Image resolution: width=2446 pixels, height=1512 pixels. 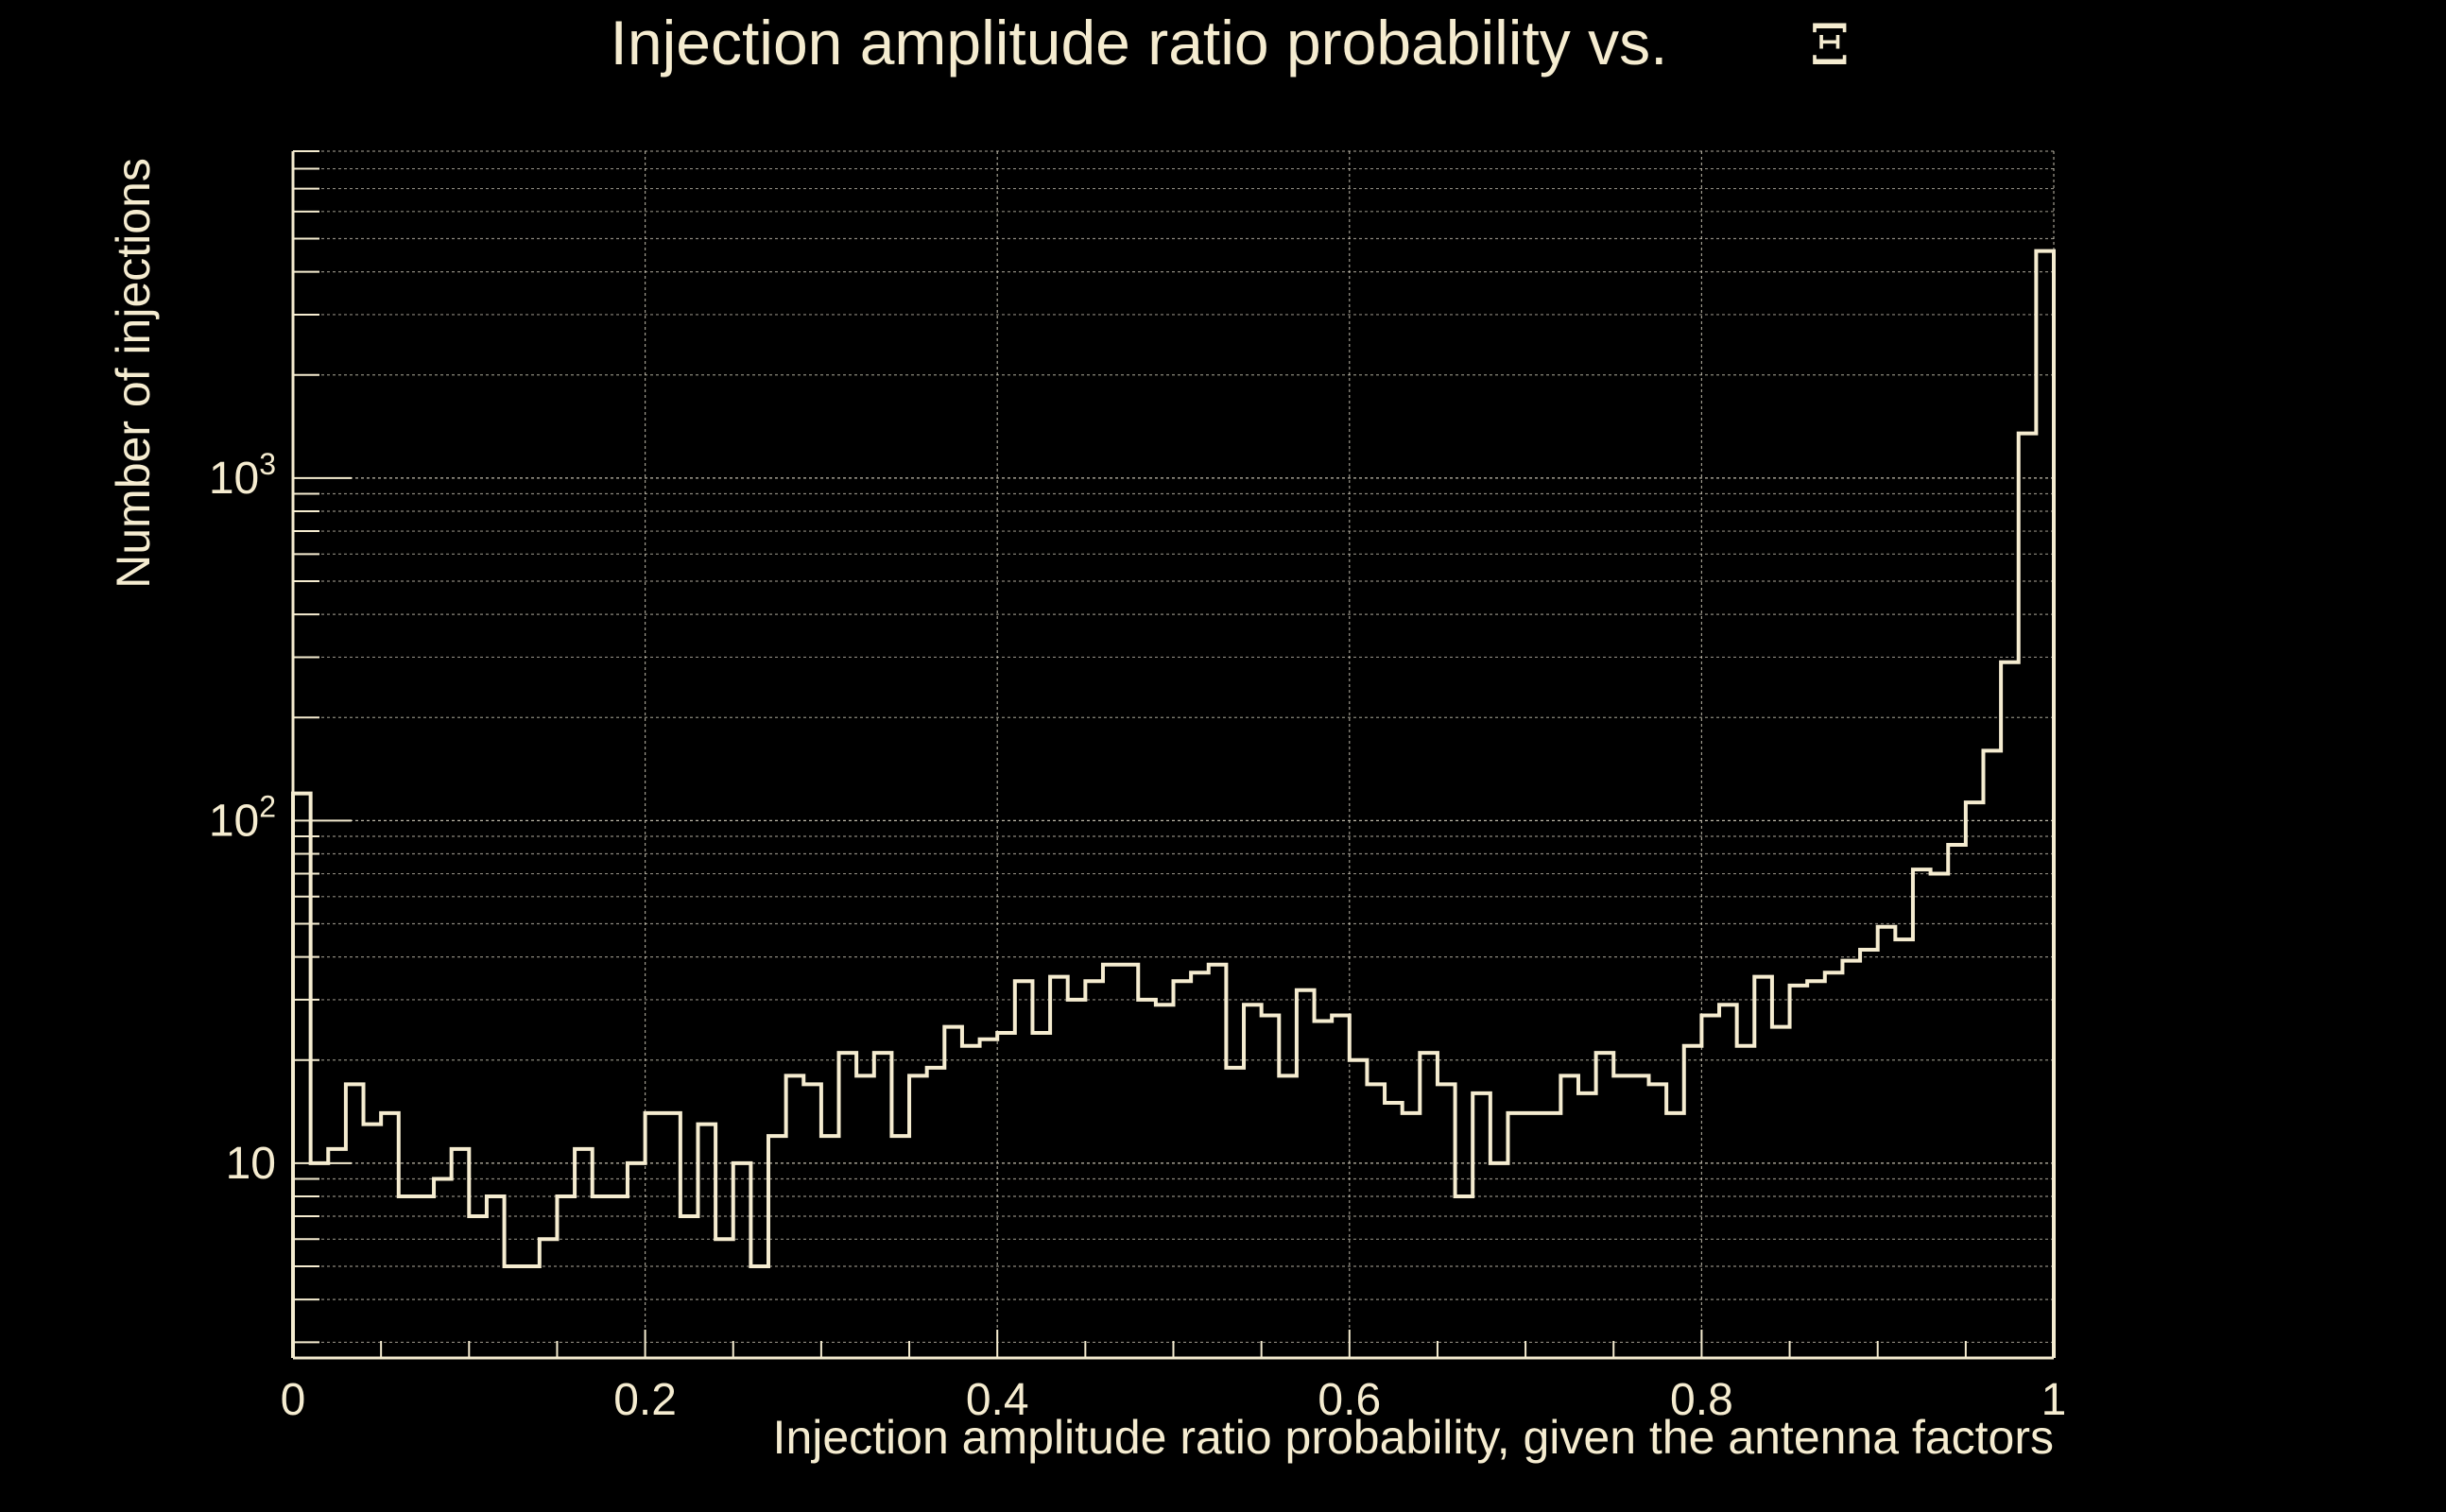 I want to click on x-tick-label: 0.6, so click(x=1349, y=1400).